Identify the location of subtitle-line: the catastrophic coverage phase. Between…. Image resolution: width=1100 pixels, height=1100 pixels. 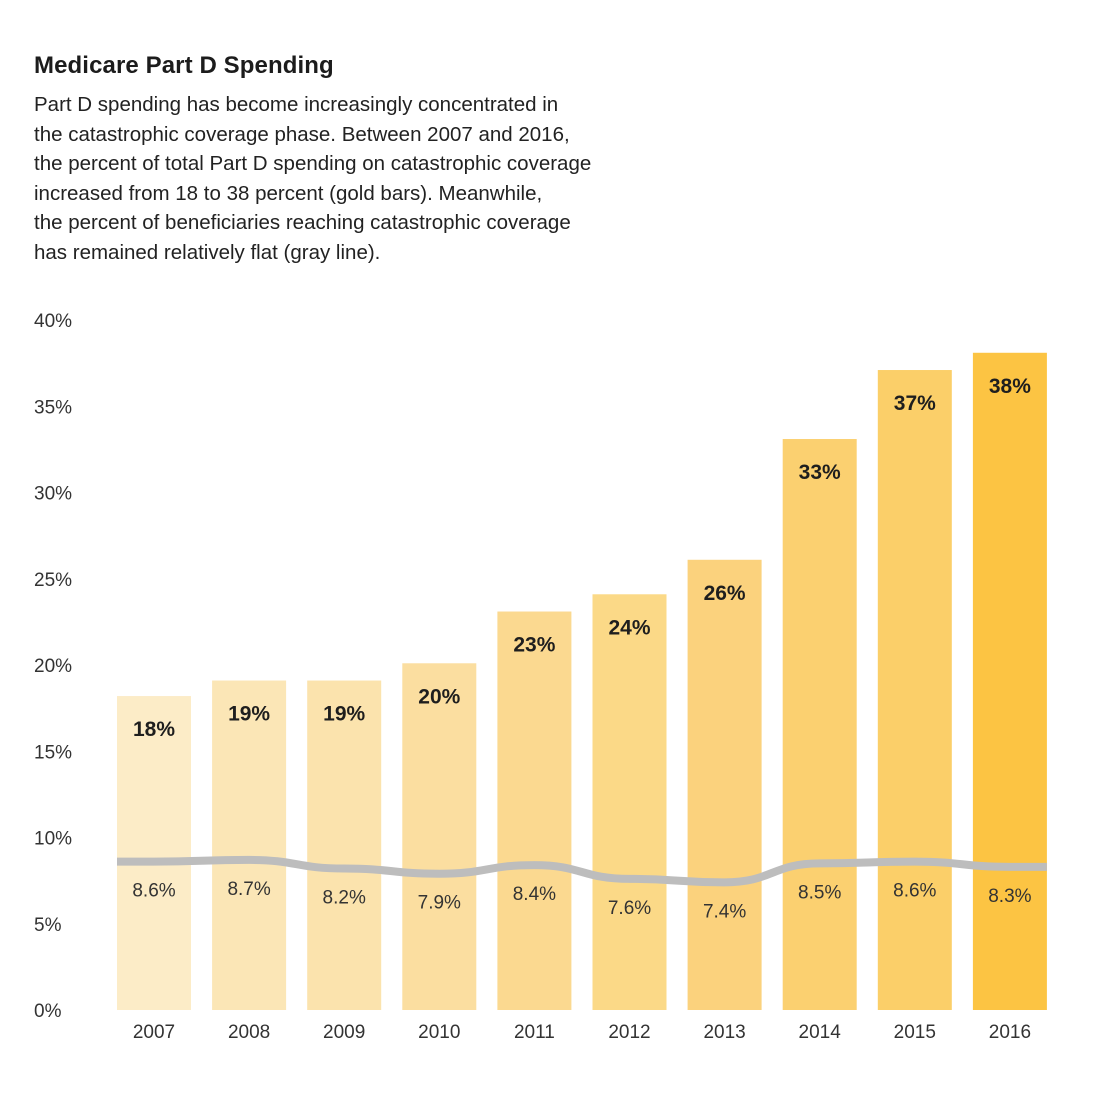
(302, 134).